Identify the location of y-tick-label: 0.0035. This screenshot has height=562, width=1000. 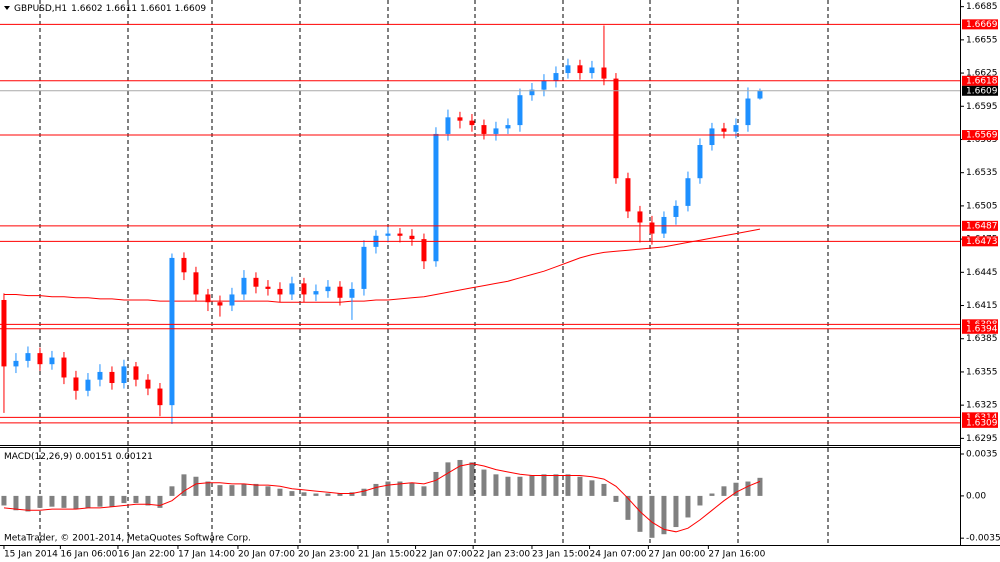
(982, 454).